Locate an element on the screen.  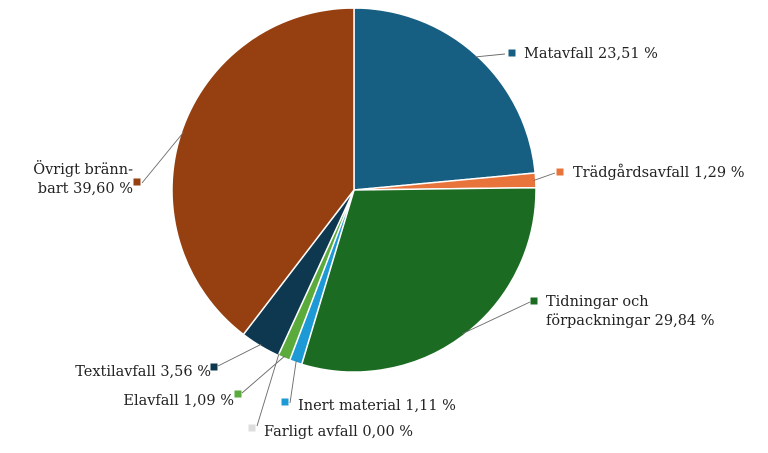
leader-line-elavfall is located at coordinates (263, 374).